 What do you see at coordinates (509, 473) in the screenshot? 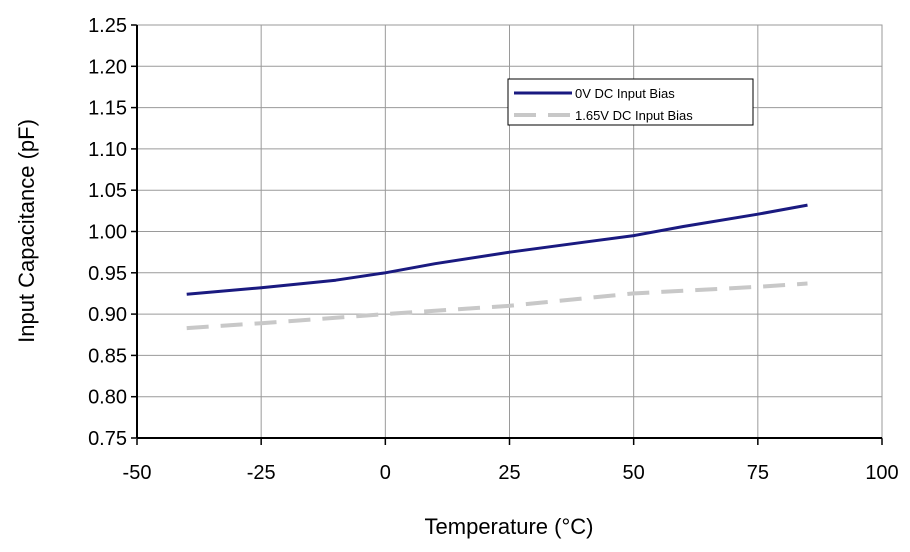
I see `x-tick-label: 25` at bounding box center [509, 473].